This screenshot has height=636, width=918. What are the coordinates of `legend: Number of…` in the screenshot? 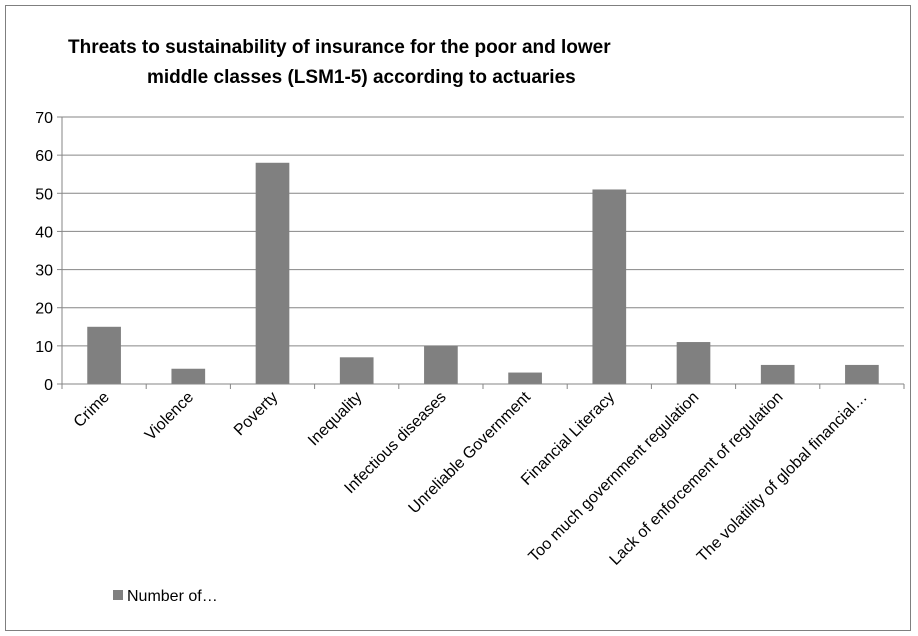 It's located at (165, 596).